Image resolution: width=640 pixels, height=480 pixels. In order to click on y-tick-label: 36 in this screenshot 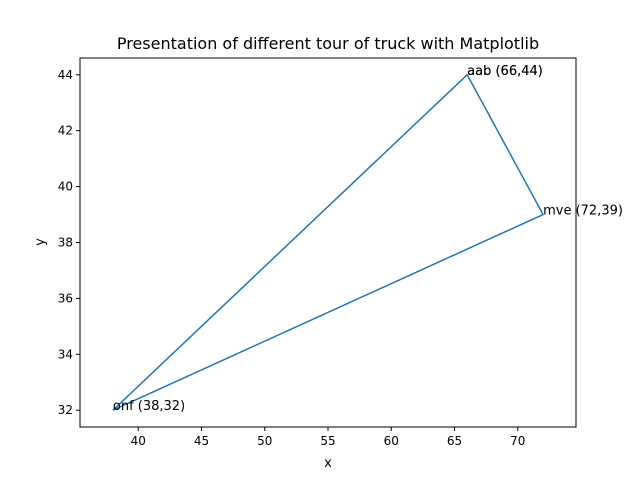, I will do `click(65, 298)`.